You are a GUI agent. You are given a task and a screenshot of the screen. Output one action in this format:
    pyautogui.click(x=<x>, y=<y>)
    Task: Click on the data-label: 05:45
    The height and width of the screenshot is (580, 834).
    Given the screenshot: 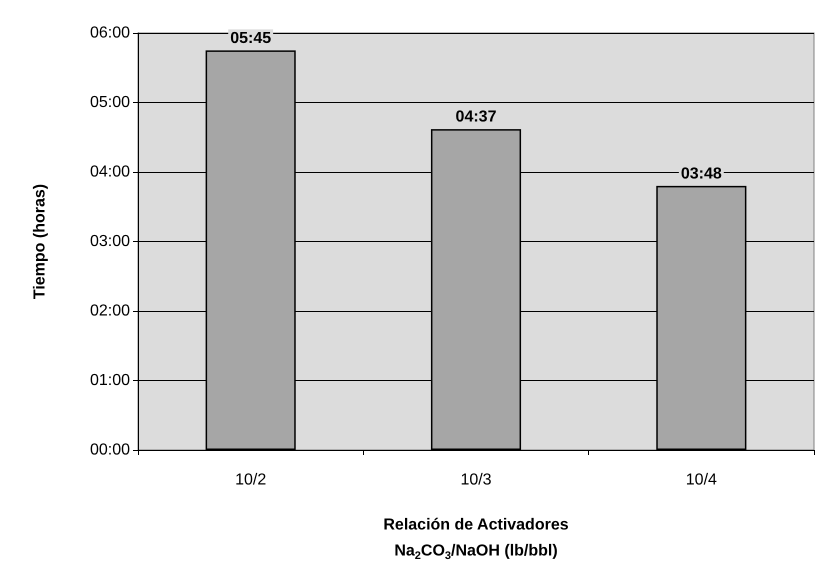 What is the action you would take?
    pyautogui.click(x=251, y=38)
    